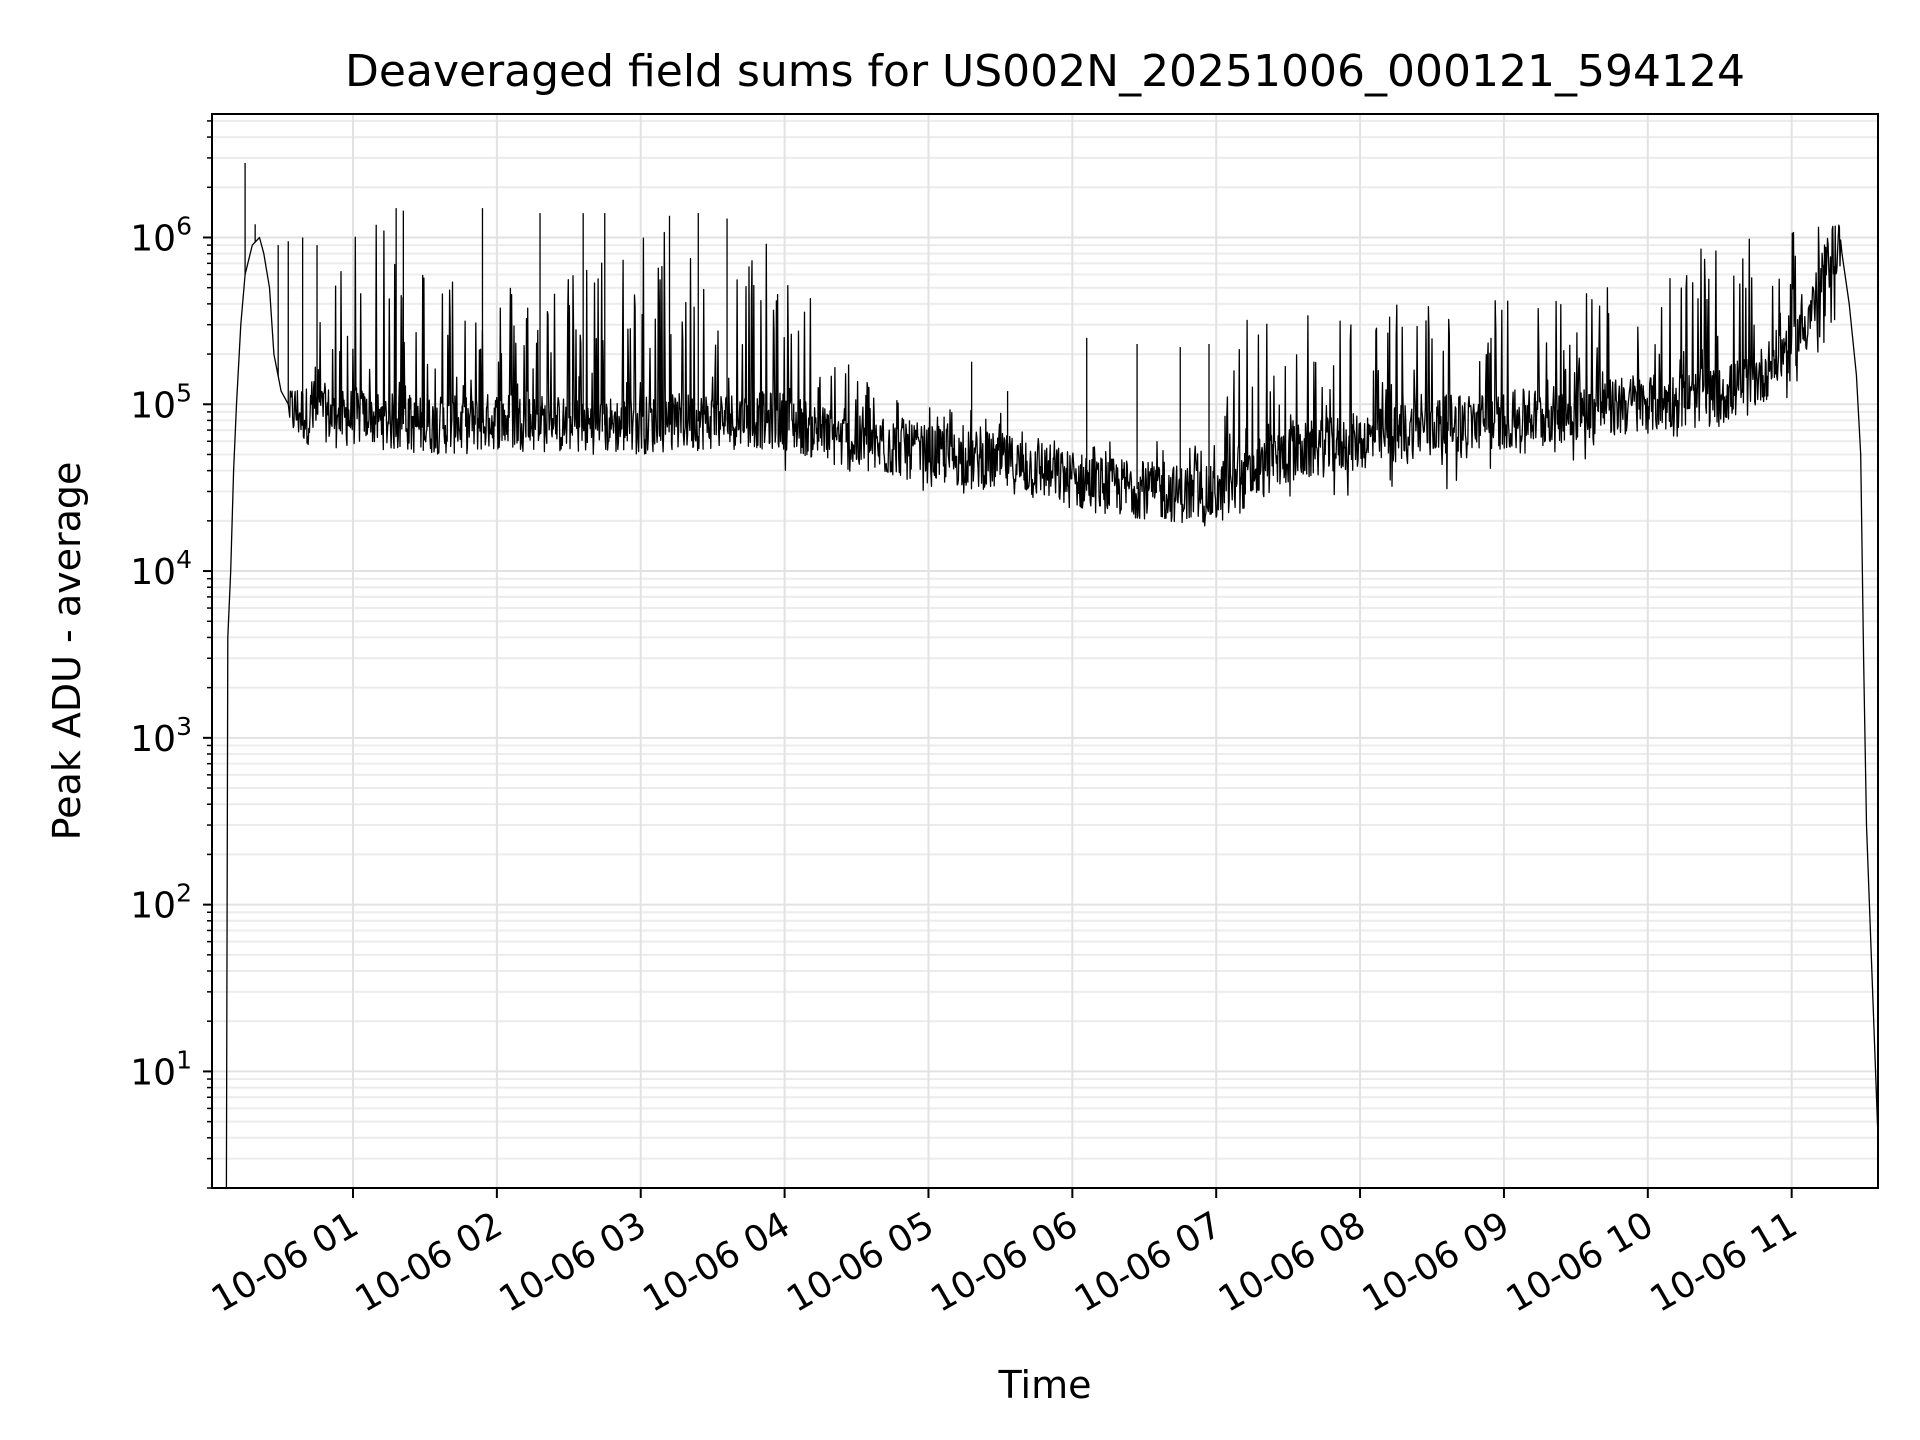 The height and width of the screenshot is (1440, 1920). What do you see at coordinates (67, 651) in the screenshot?
I see `y-axis-label: Peak ADU - average` at bounding box center [67, 651].